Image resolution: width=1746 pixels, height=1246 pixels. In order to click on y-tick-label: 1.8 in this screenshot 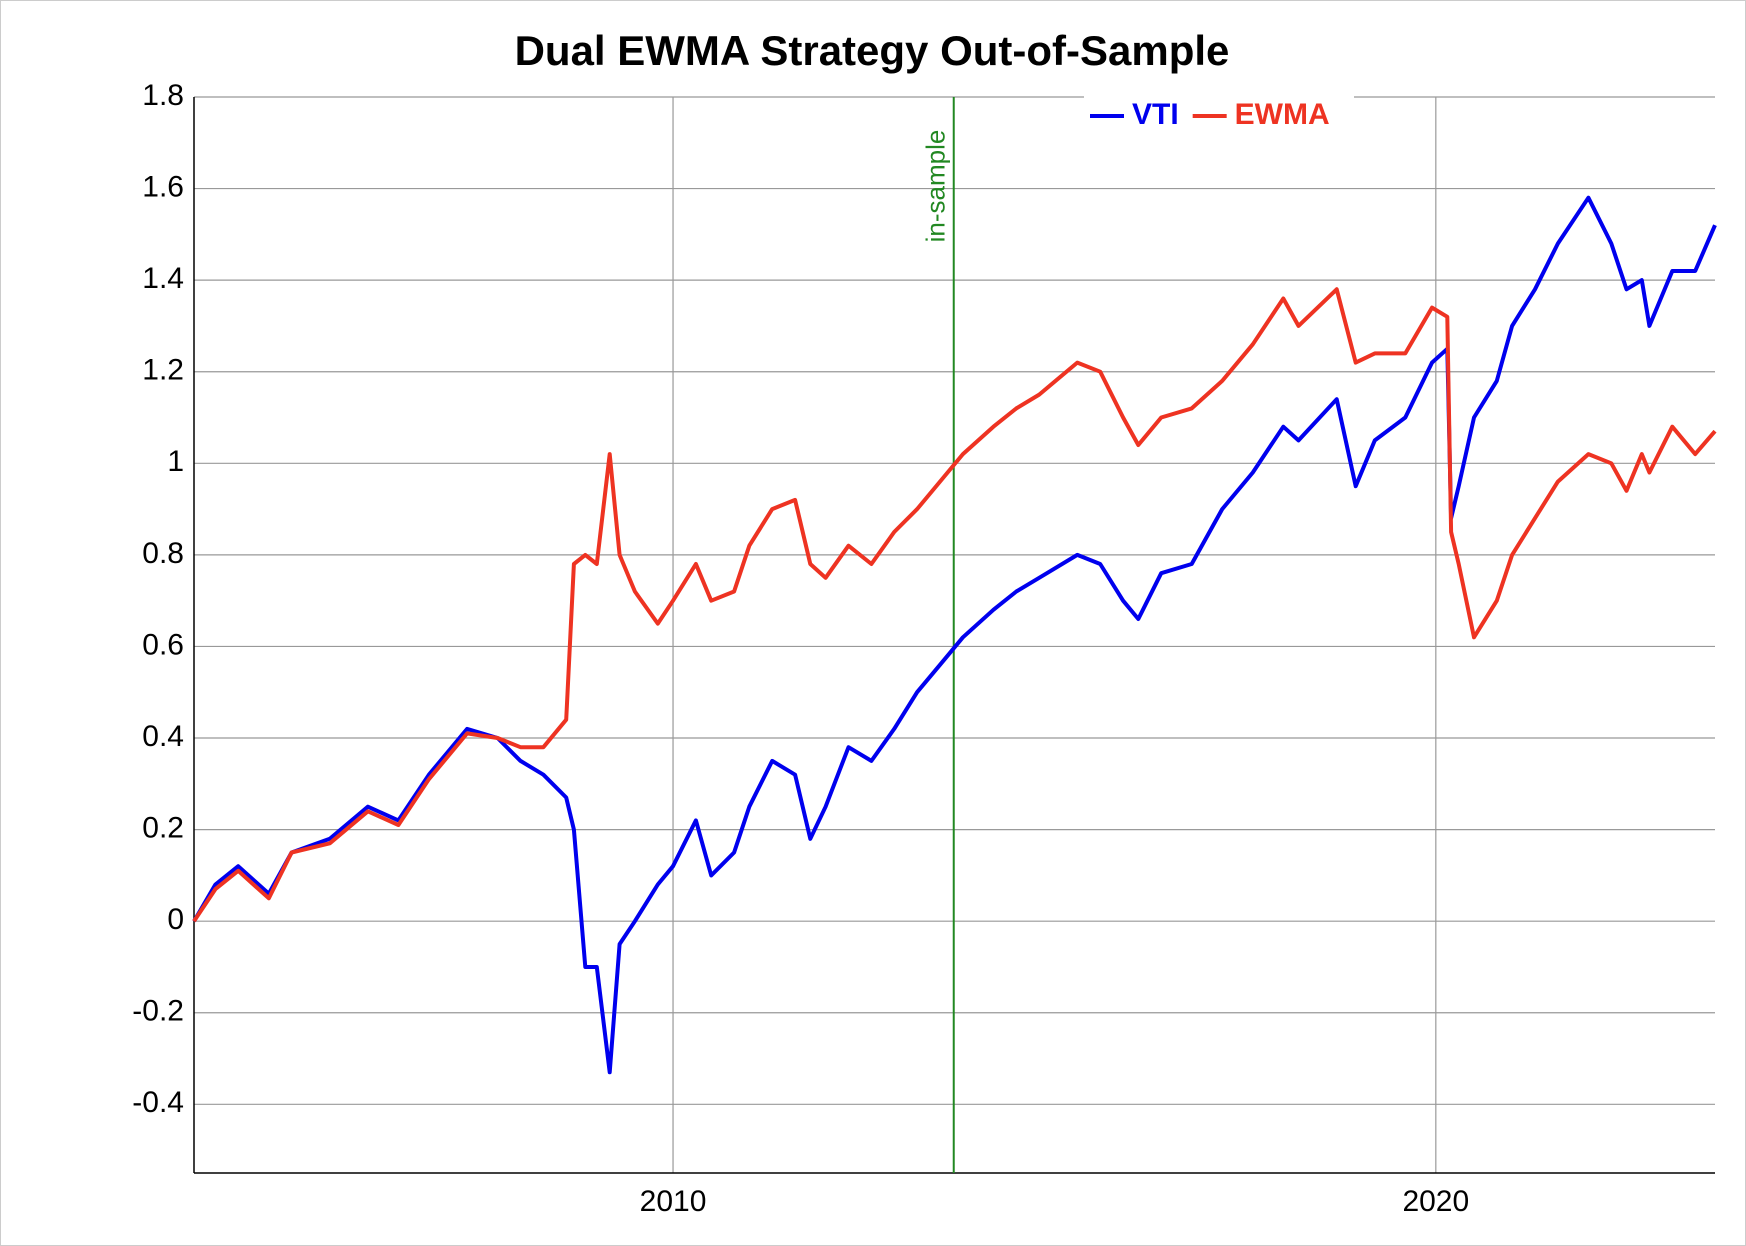, I will do `click(163, 95)`.